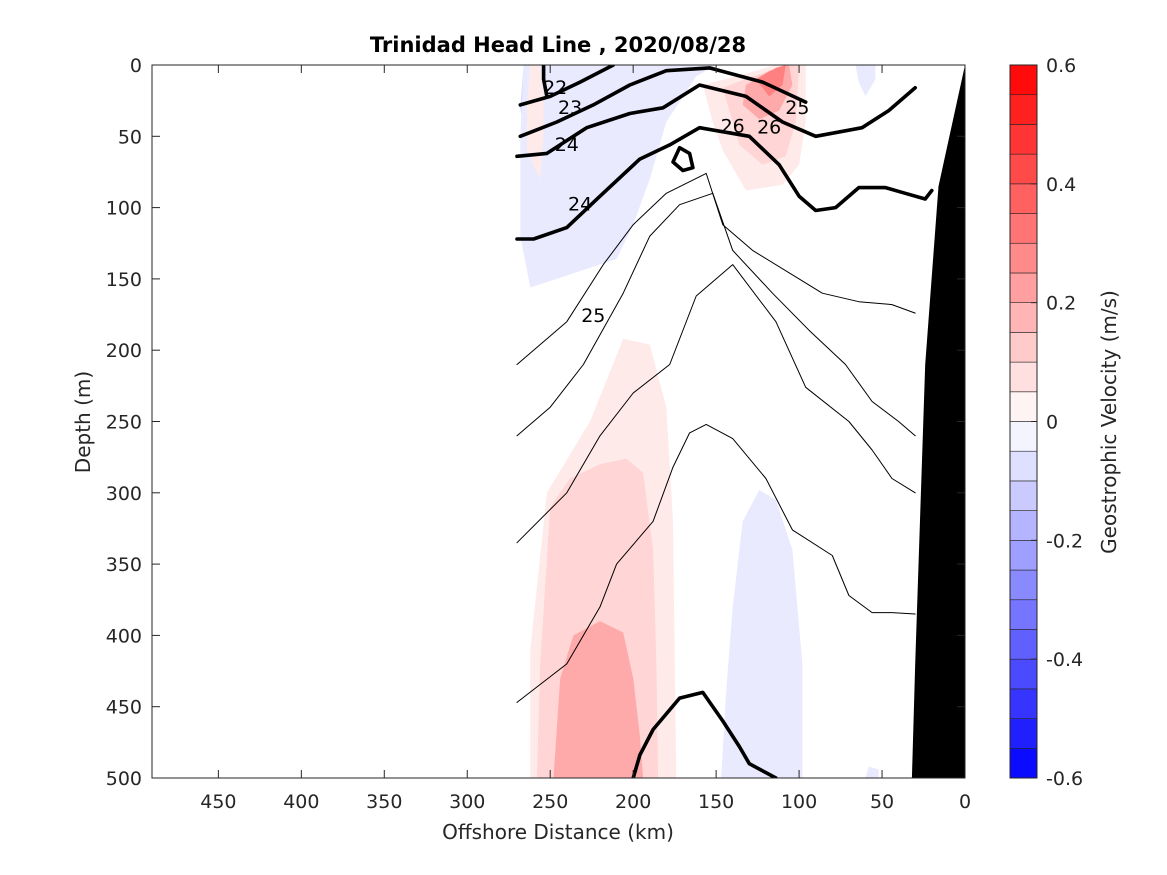 The width and height of the screenshot is (1167, 875). Describe the element at coordinates (124, 280) in the screenshot. I see `y-tick-label: 150` at that location.